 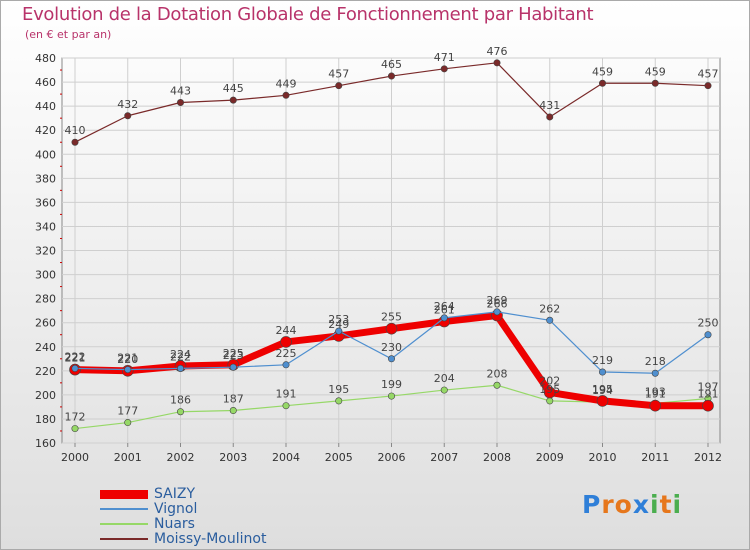 What do you see at coordinates (75, 417) in the screenshot?
I see `data-label-nuars: 172` at bounding box center [75, 417].